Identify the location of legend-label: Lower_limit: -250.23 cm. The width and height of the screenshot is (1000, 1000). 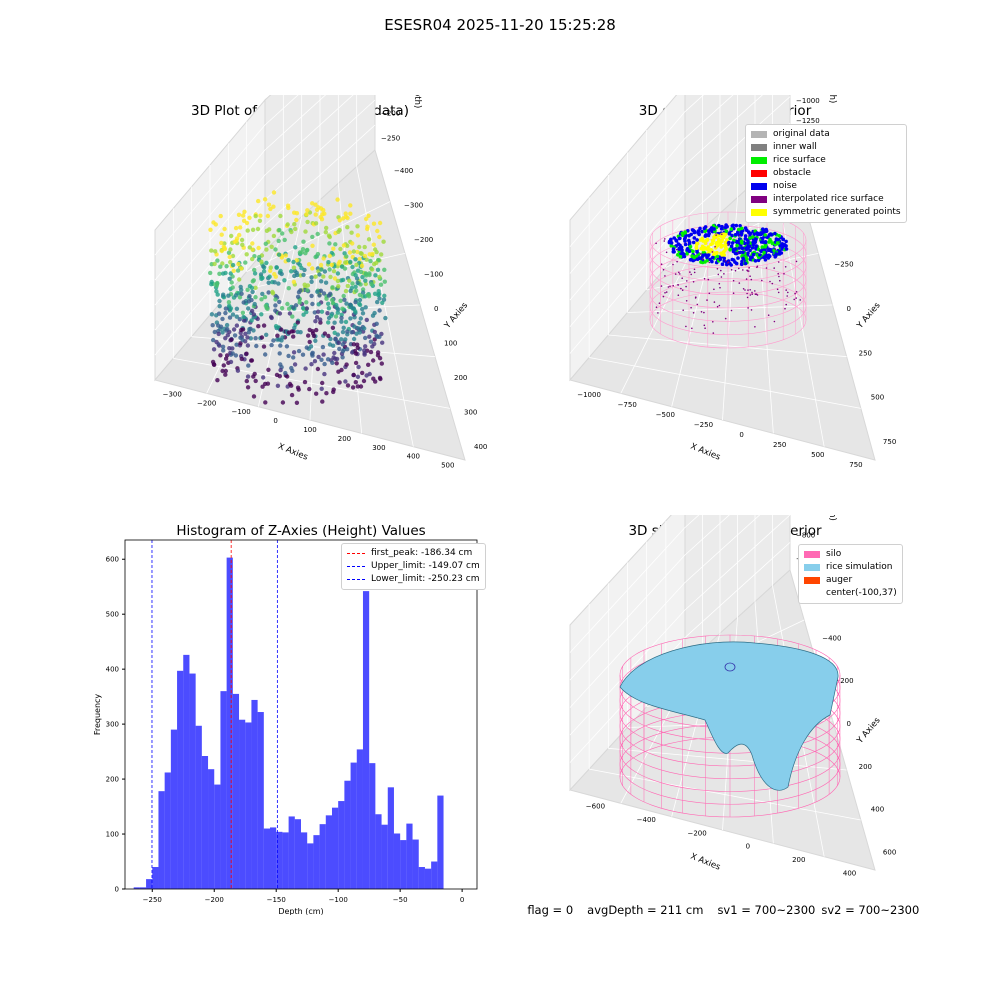
(425, 579).